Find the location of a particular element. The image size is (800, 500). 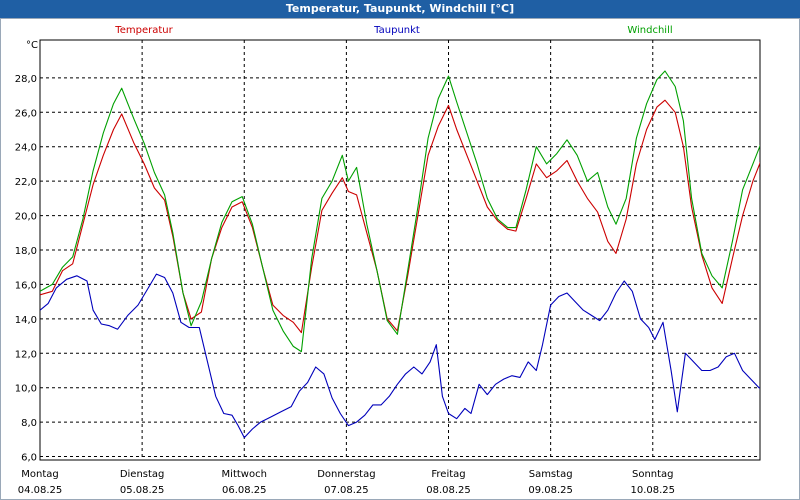

y-tick-label: 26,0 is located at coordinates (26, 113).